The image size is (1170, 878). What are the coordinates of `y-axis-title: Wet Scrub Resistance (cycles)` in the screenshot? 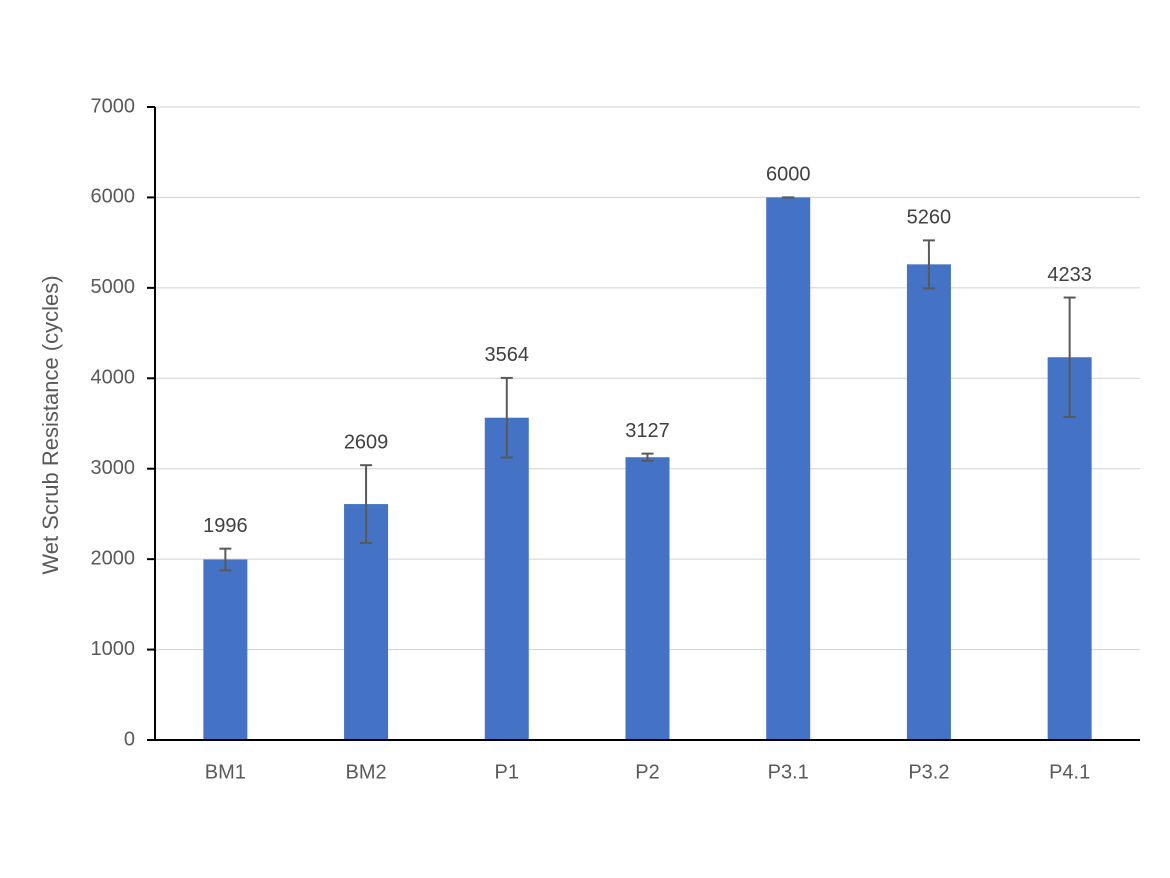 It's located at (50, 424).